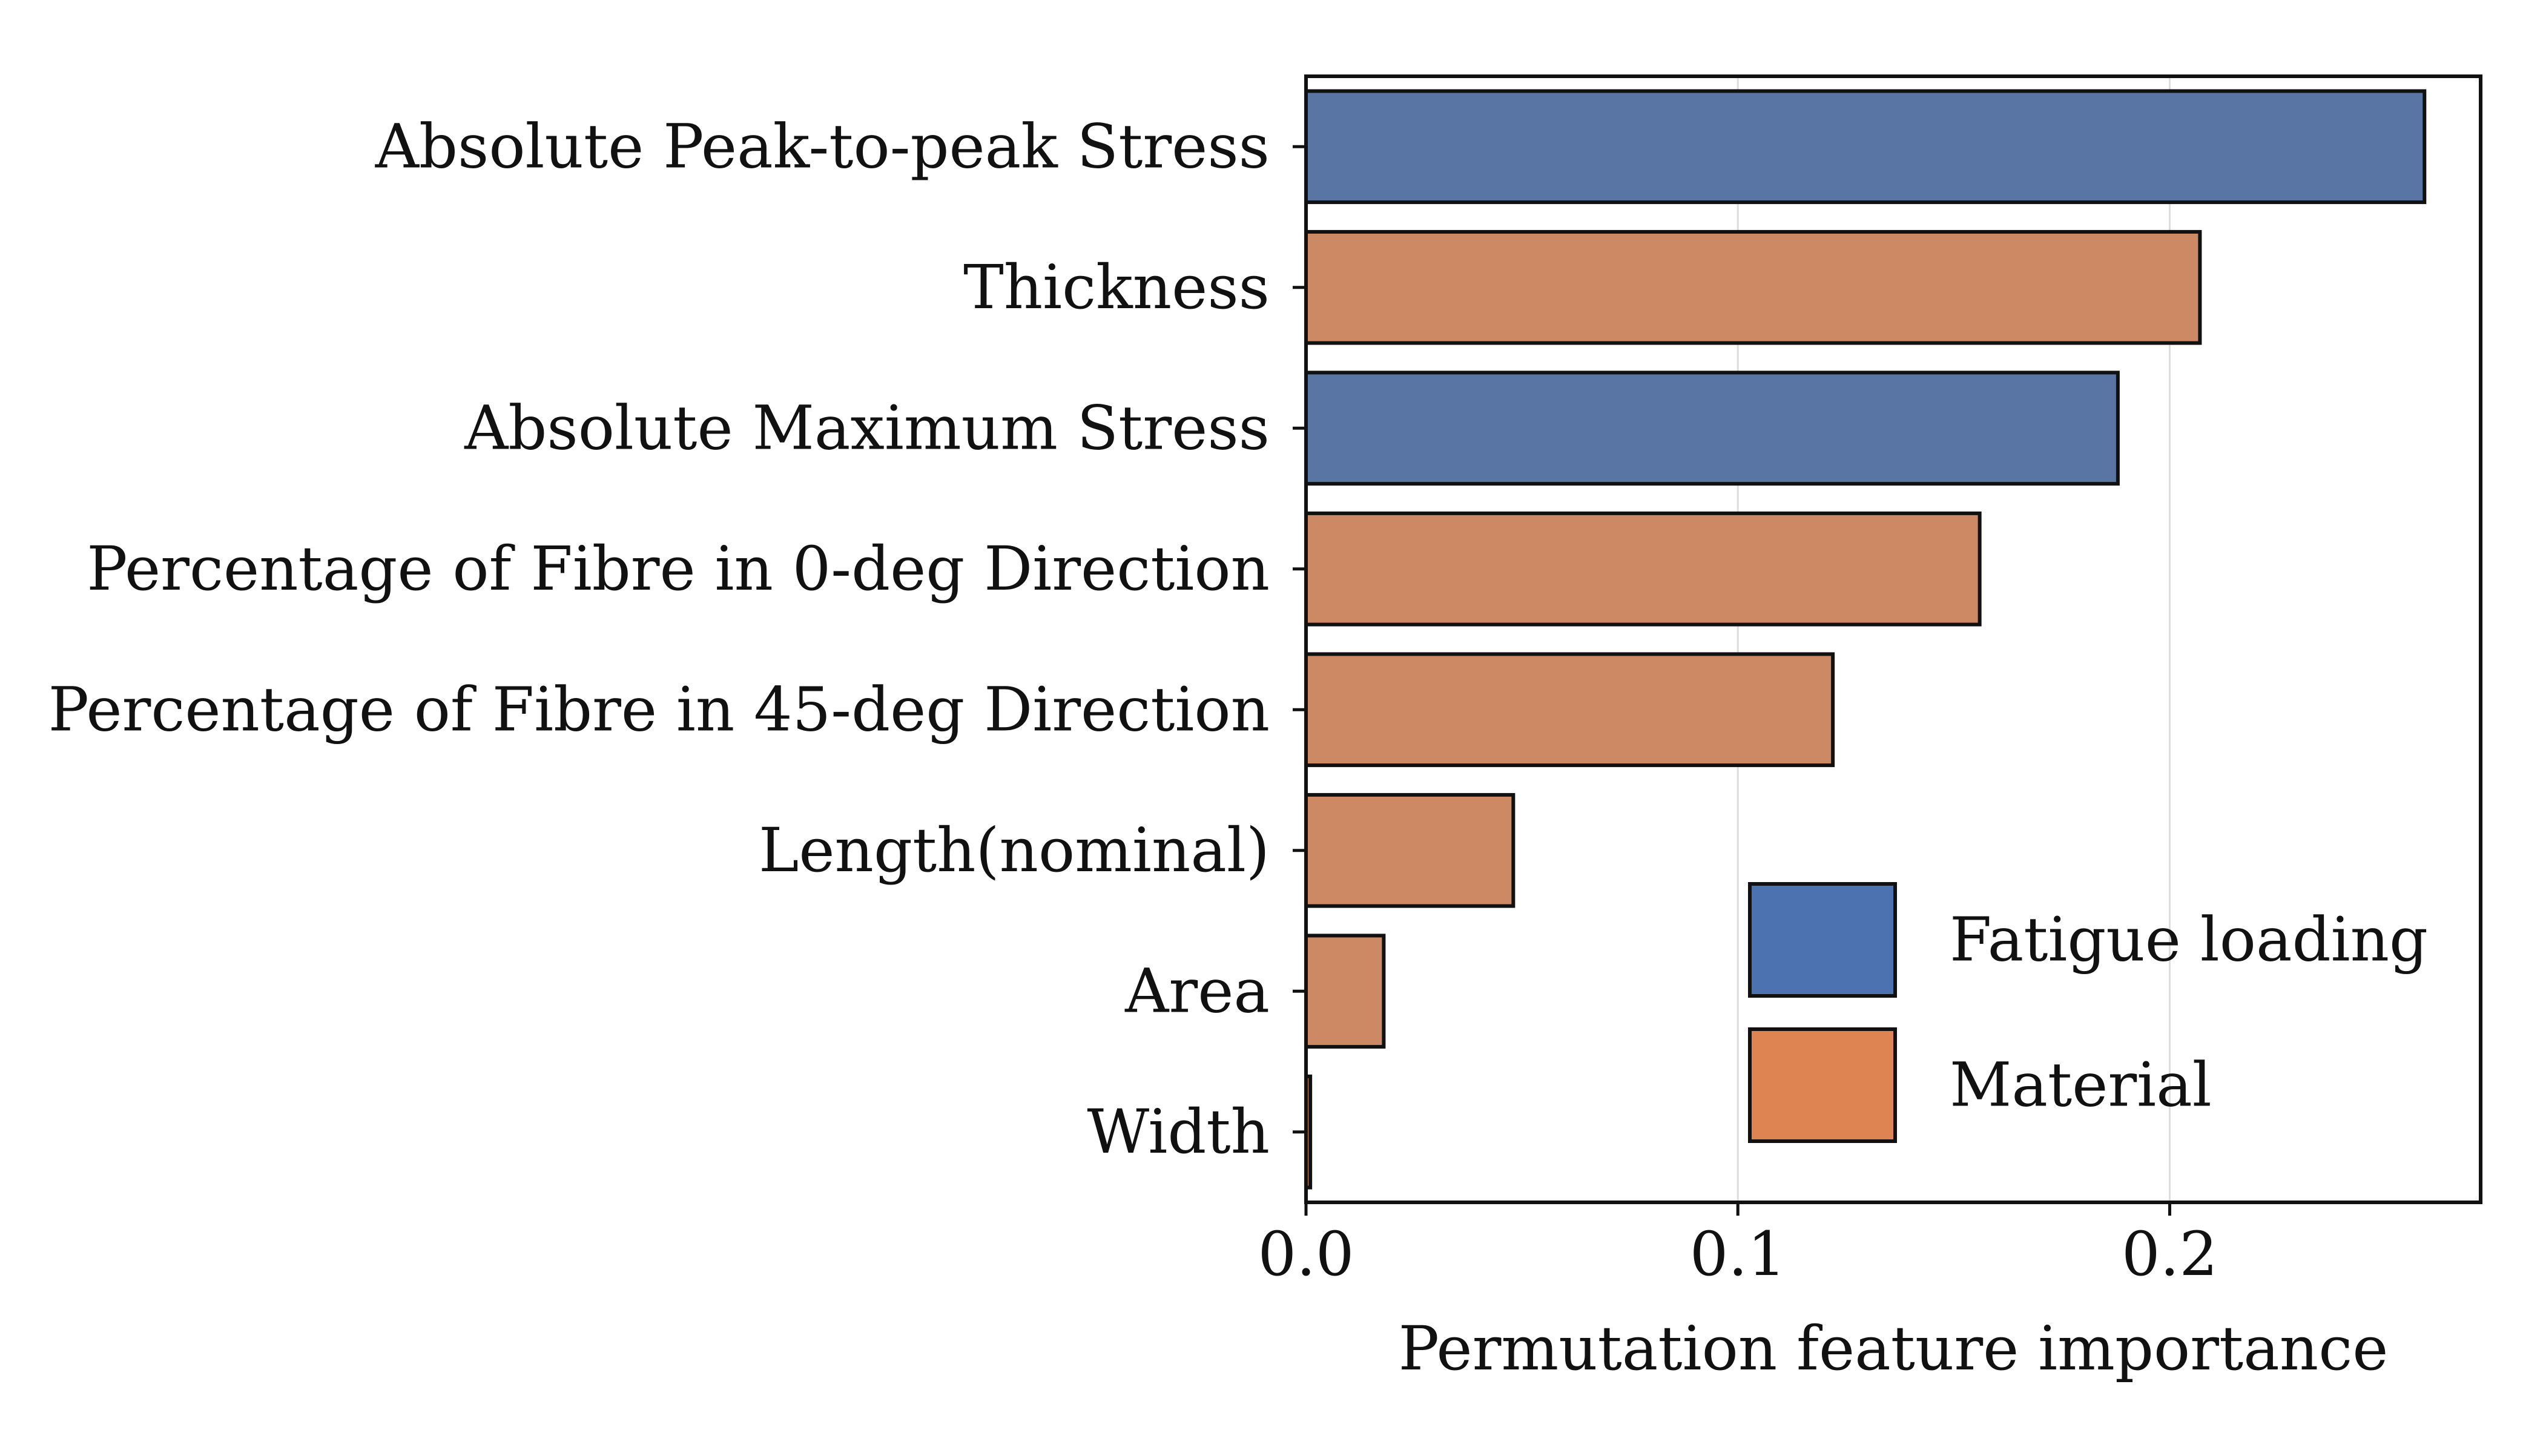 This screenshot has width=2543, height=1456. What do you see at coordinates (2170, 1254) in the screenshot?
I see `x-tick-label: 0.2` at bounding box center [2170, 1254].